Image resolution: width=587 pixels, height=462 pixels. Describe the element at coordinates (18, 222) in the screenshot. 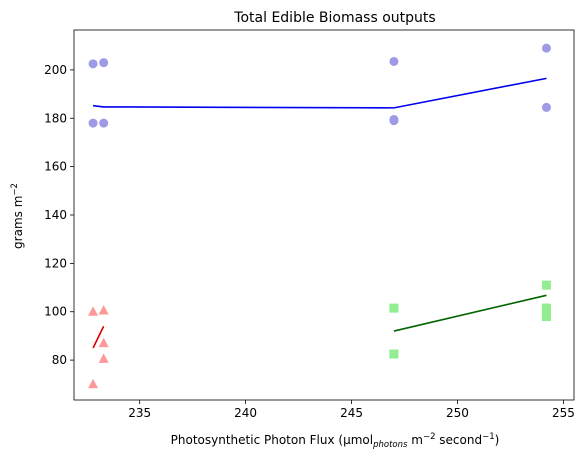

I see `y-axis-title-text: grams m` at that location.